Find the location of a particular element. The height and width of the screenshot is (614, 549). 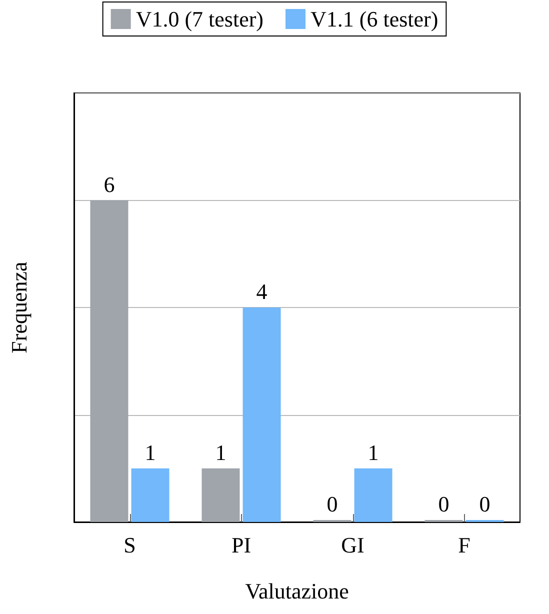

x-axis-title: Valutazione is located at coordinates (297, 591).